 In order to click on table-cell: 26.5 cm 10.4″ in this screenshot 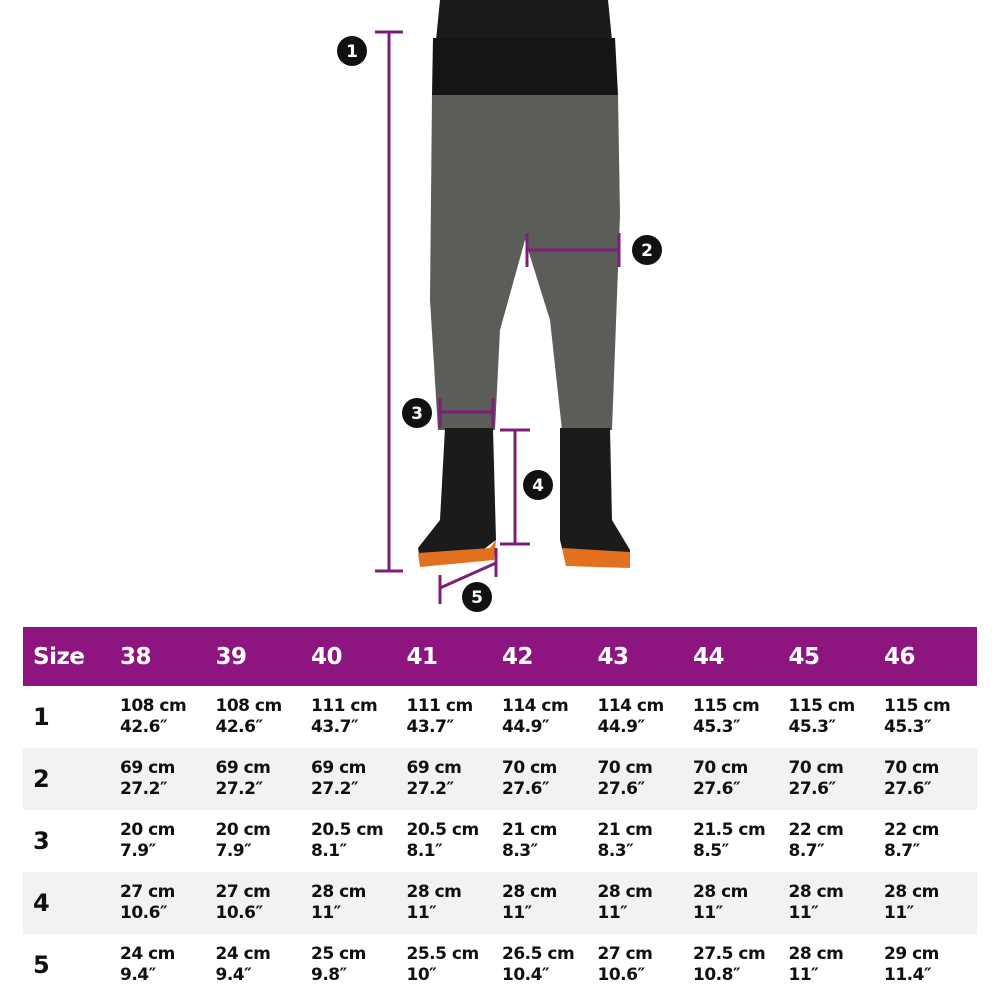, I will do `click(538, 965)`.